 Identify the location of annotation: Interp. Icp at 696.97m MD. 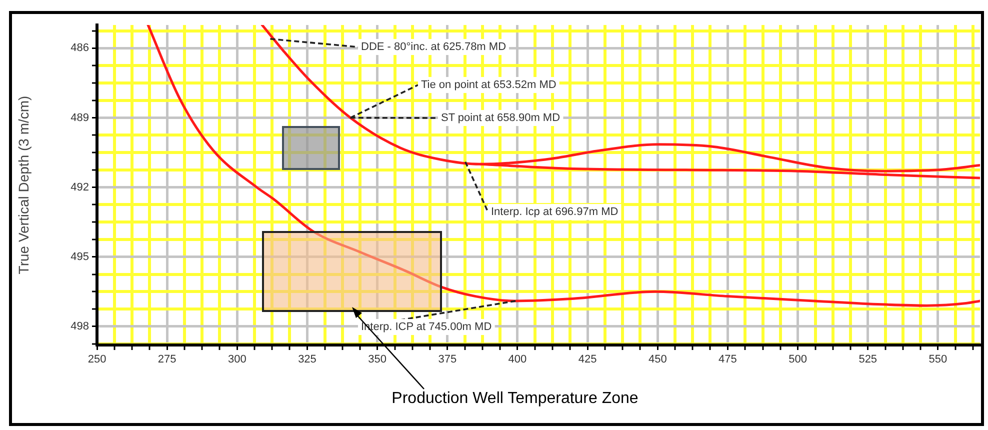
(554, 212).